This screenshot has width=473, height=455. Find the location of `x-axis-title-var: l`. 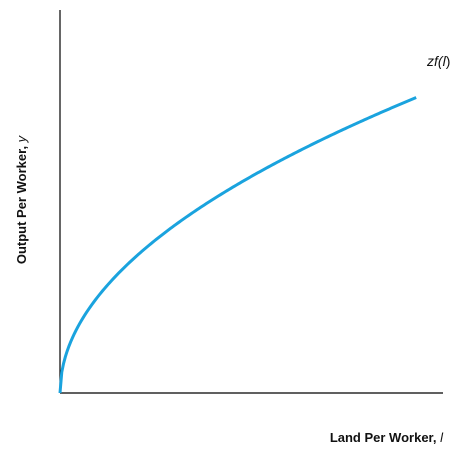

x-axis-title-var: l is located at coordinates (442, 437).